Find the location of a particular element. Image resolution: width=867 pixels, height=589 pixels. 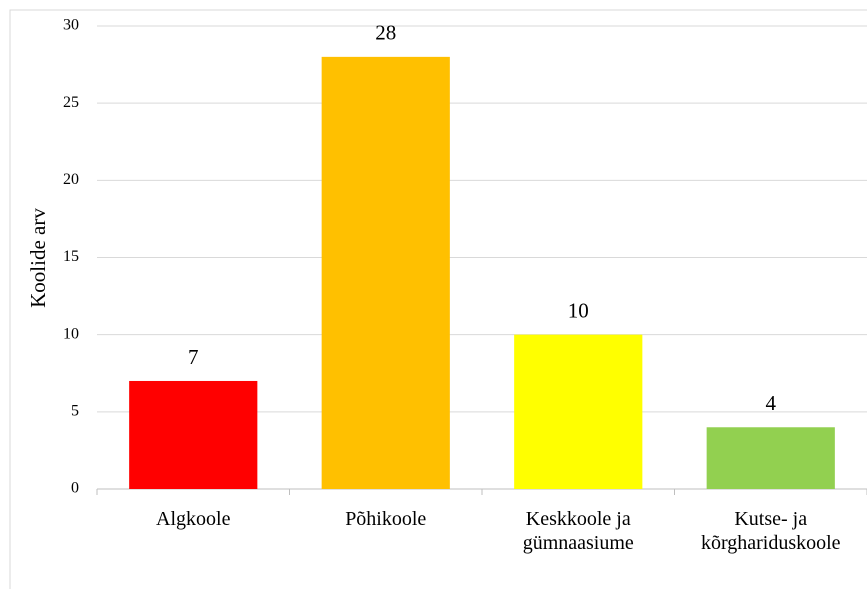

y-tick-label: 0 is located at coordinates (75, 488).